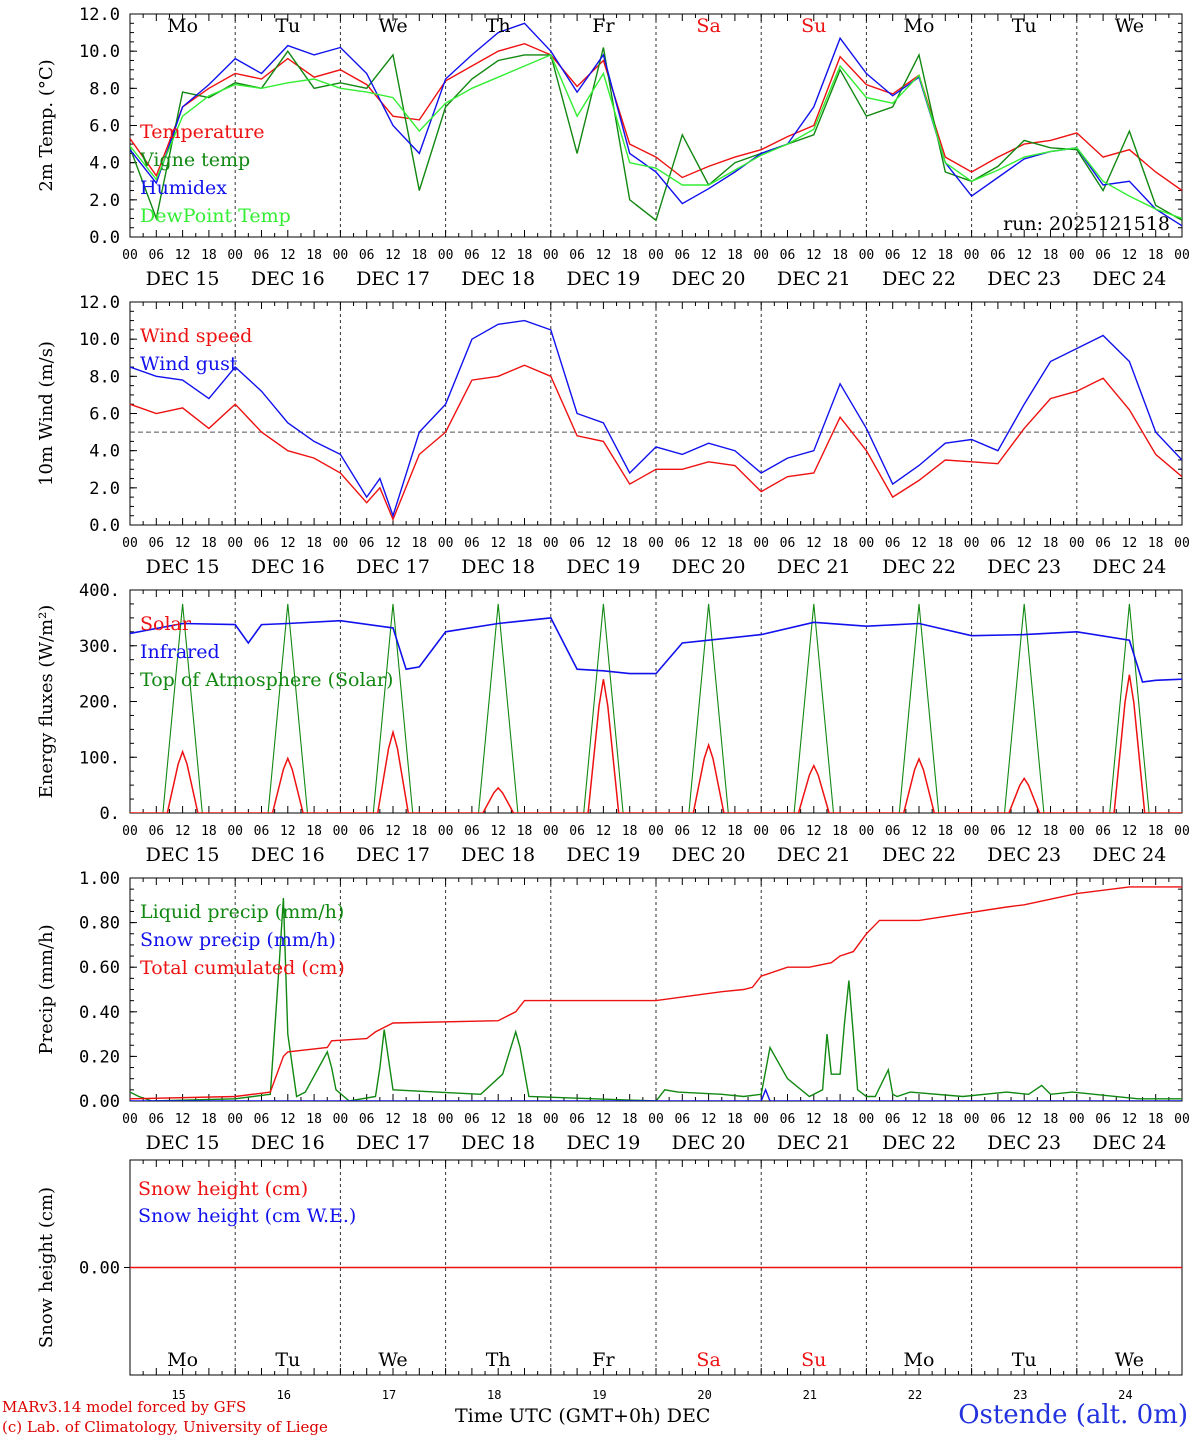 The image size is (1194, 1440). Describe the element at coordinates (247, 1216) in the screenshot. I see `legend-snow-height-cm-w-e-: Snow height (cm W.E.)` at that location.